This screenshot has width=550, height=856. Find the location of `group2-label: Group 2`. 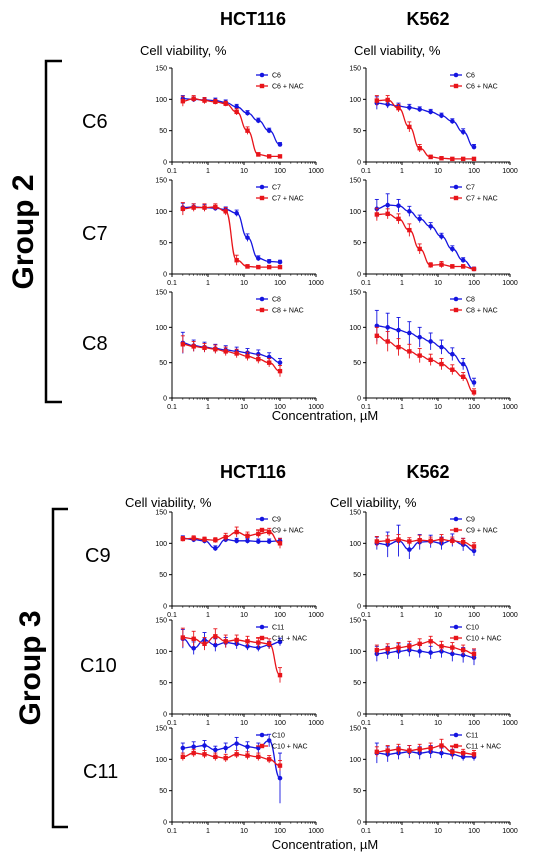

group2-label: Group 2 is located at coordinates (23, 231).